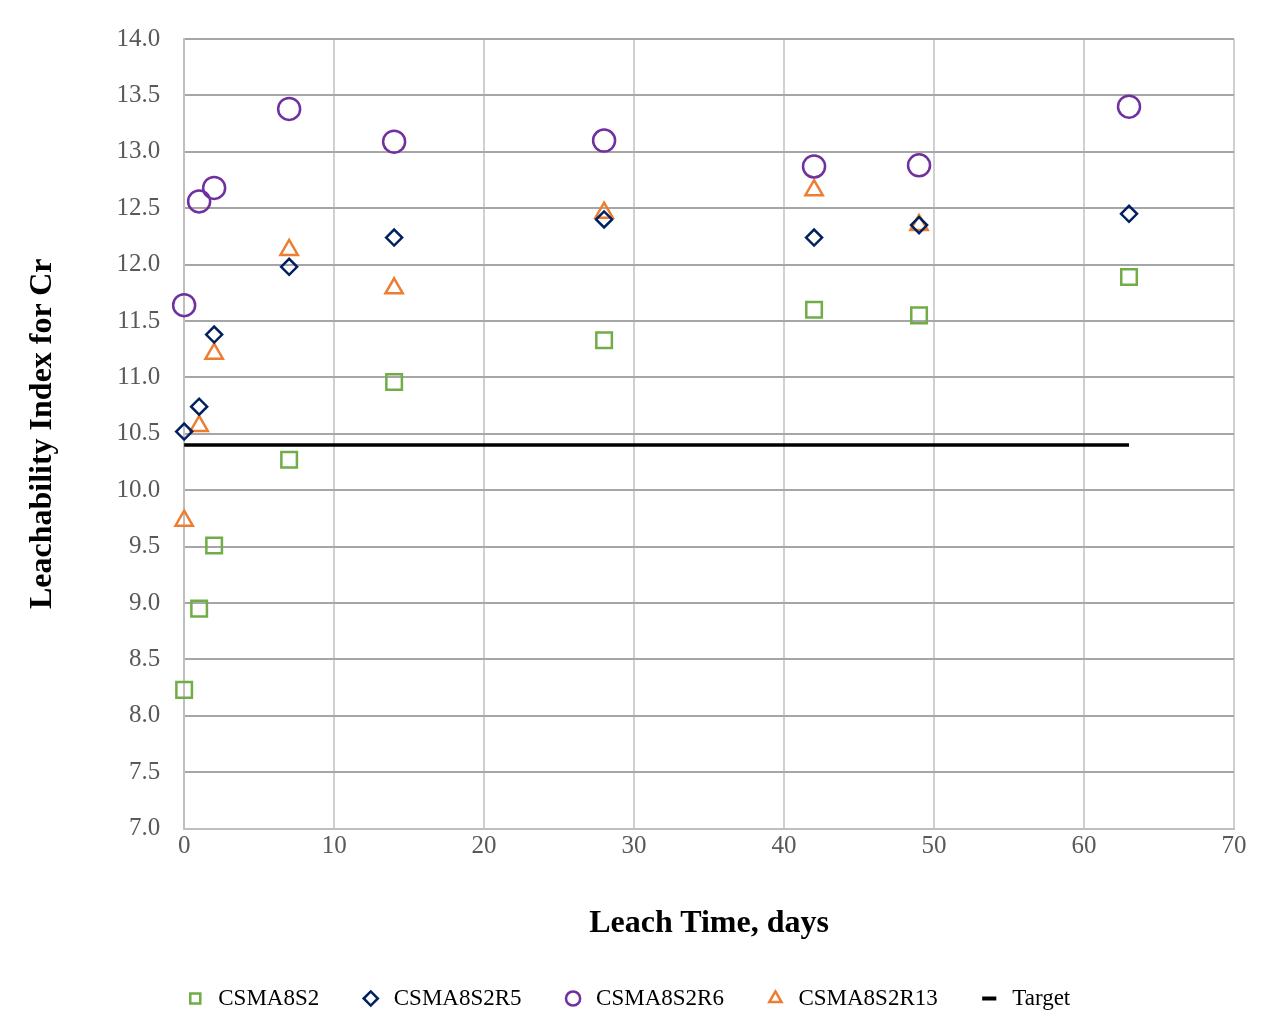 The width and height of the screenshot is (1270, 1030). Describe the element at coordinates (138, 150) in the screenshot. I see `y-tick-label: 13.0` at that location.